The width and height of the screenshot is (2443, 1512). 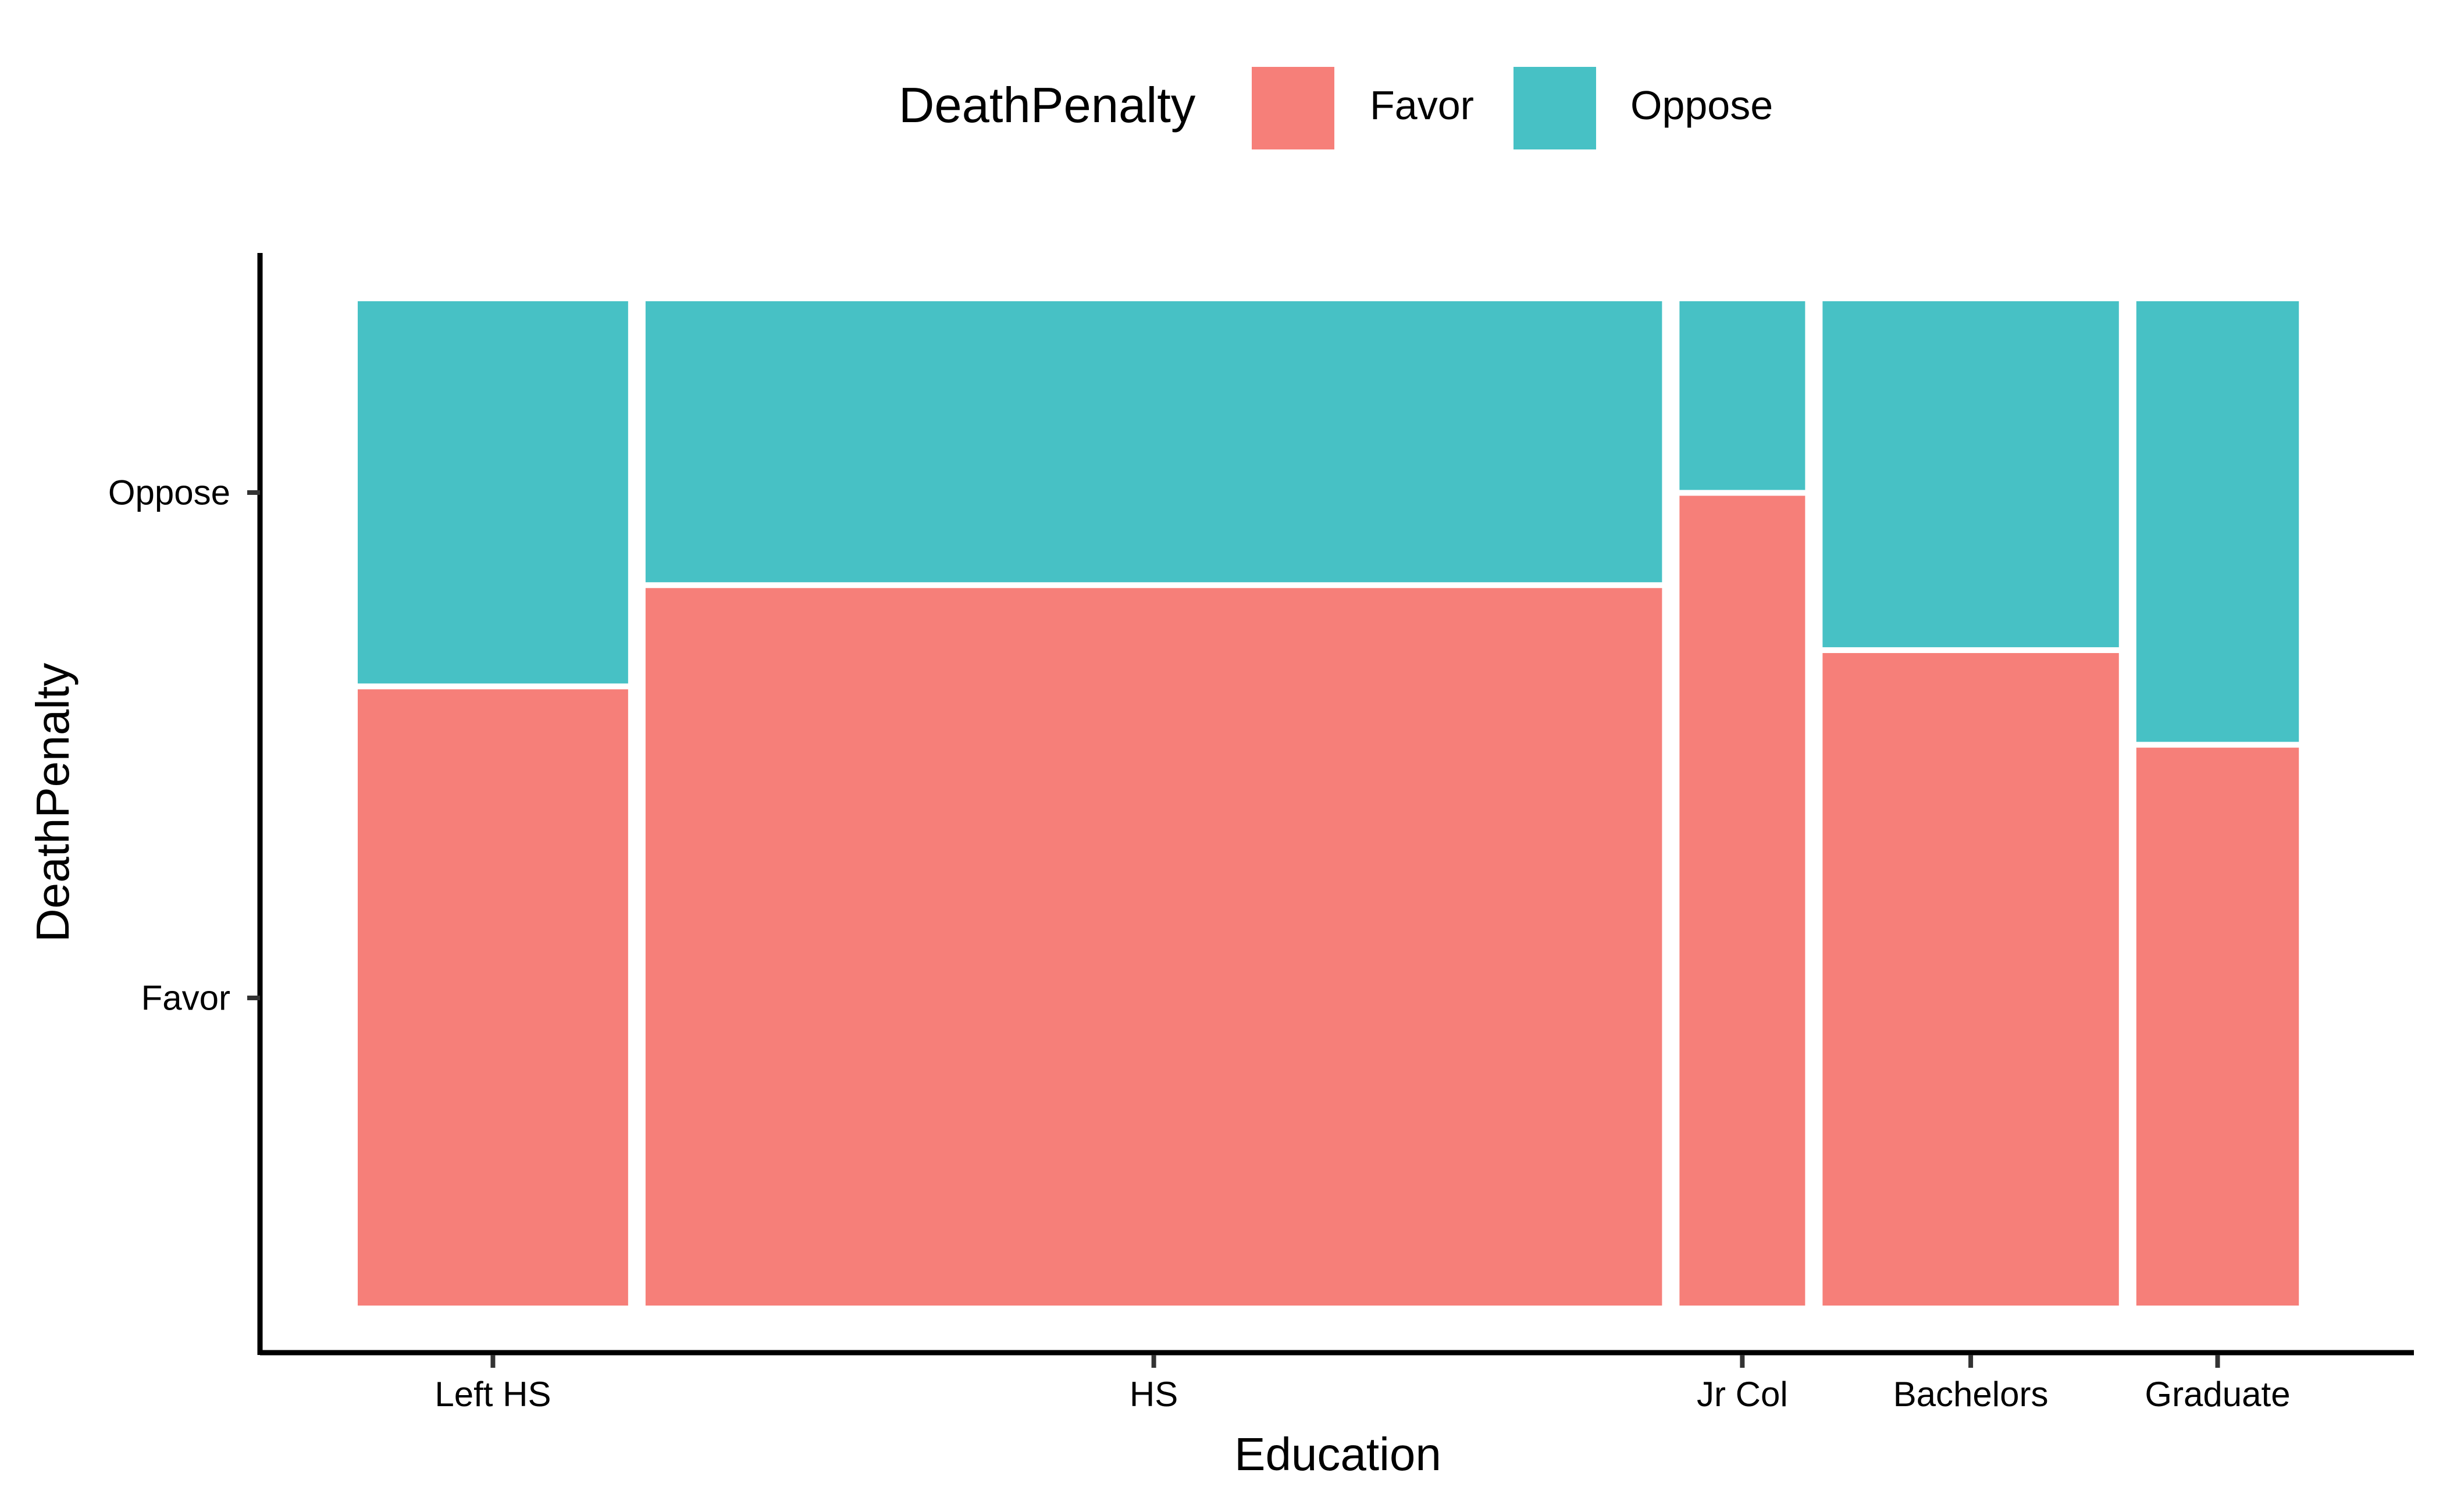 I want to click on tile-oppose-left-hs, so click(x=493, y=492).